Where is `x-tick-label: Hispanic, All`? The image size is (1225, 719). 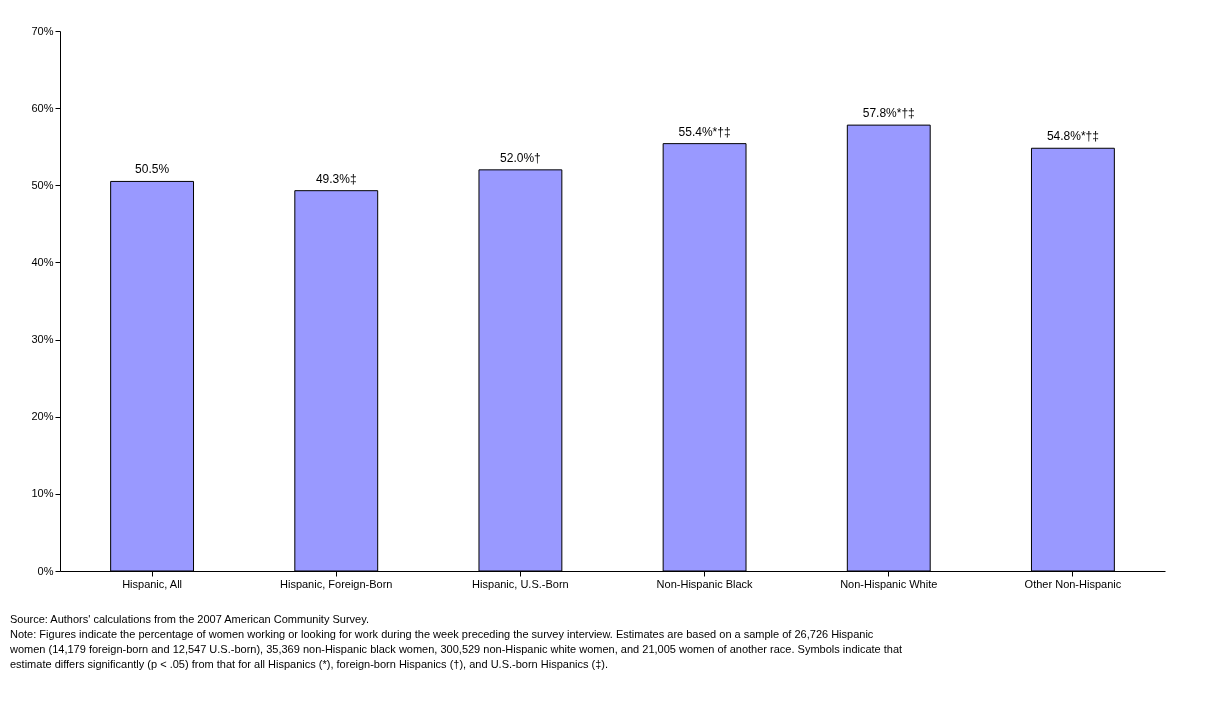
x-tick-label: Hispanic, All is located at coordinates (152, 583).